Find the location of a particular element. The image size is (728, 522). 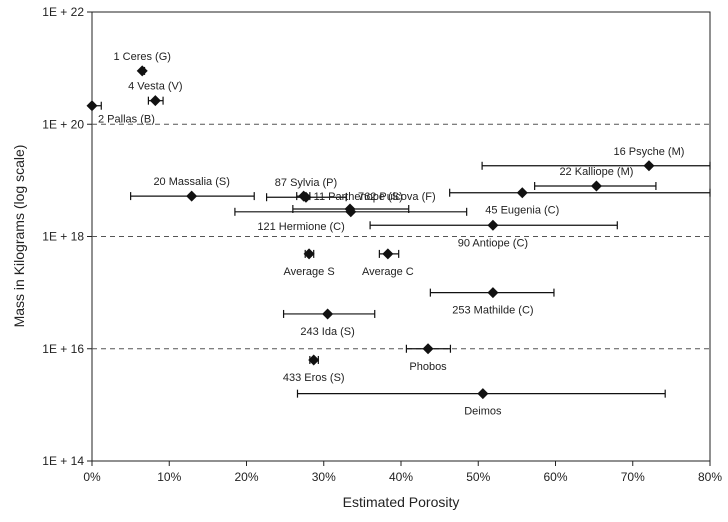

data-point-average-s: Average S is located at coordinates (309, 263).